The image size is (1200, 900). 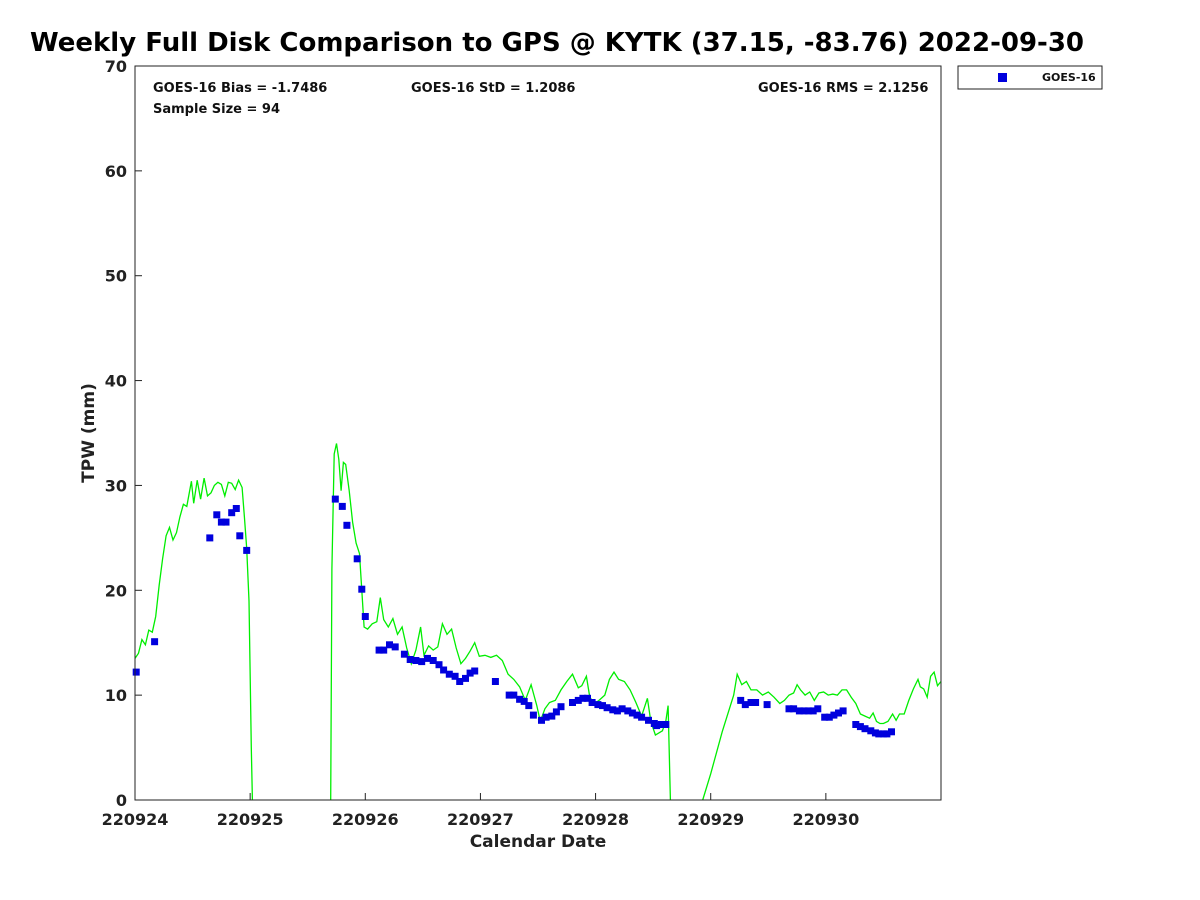 I want to click on x-axis-title: Calendar Date, so click(x=538, y=842).